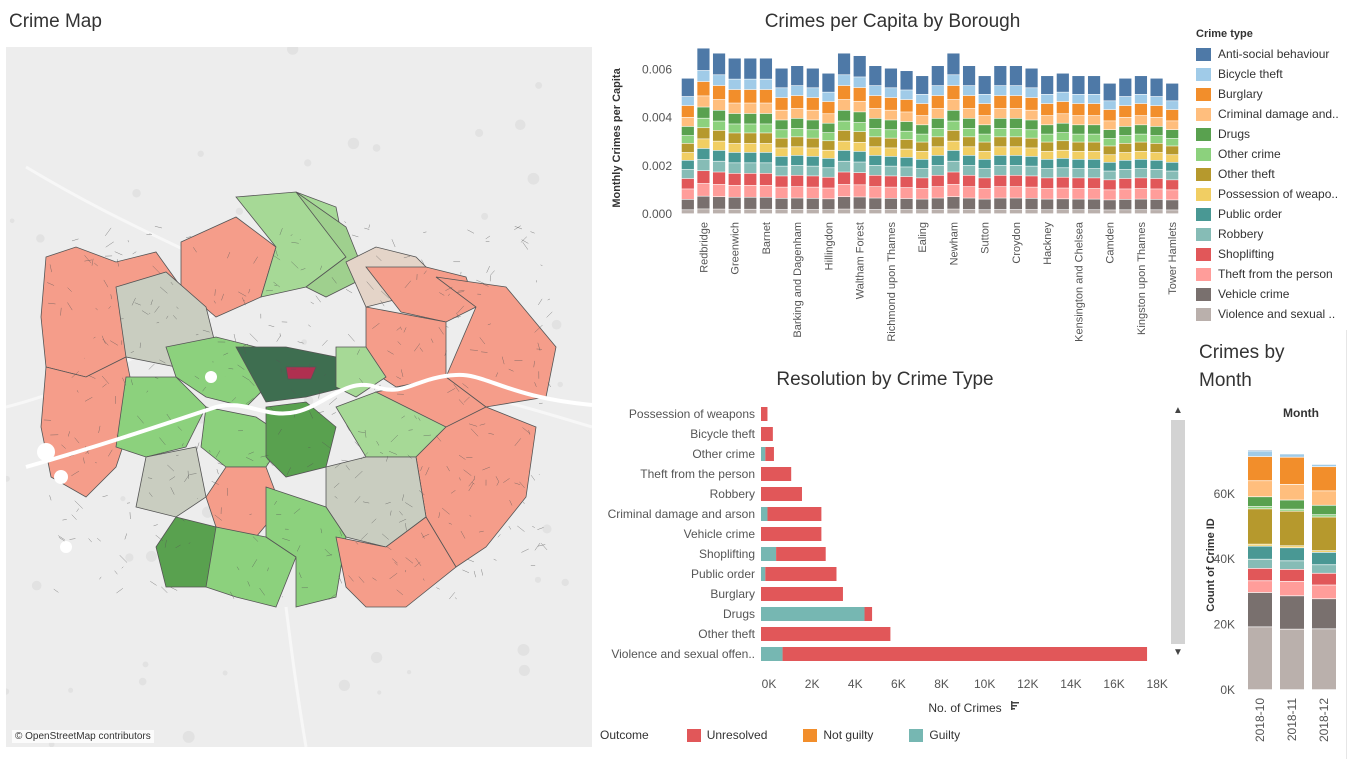  I want to click on outcome-legend-item: Not guilty, so click(838, 735).